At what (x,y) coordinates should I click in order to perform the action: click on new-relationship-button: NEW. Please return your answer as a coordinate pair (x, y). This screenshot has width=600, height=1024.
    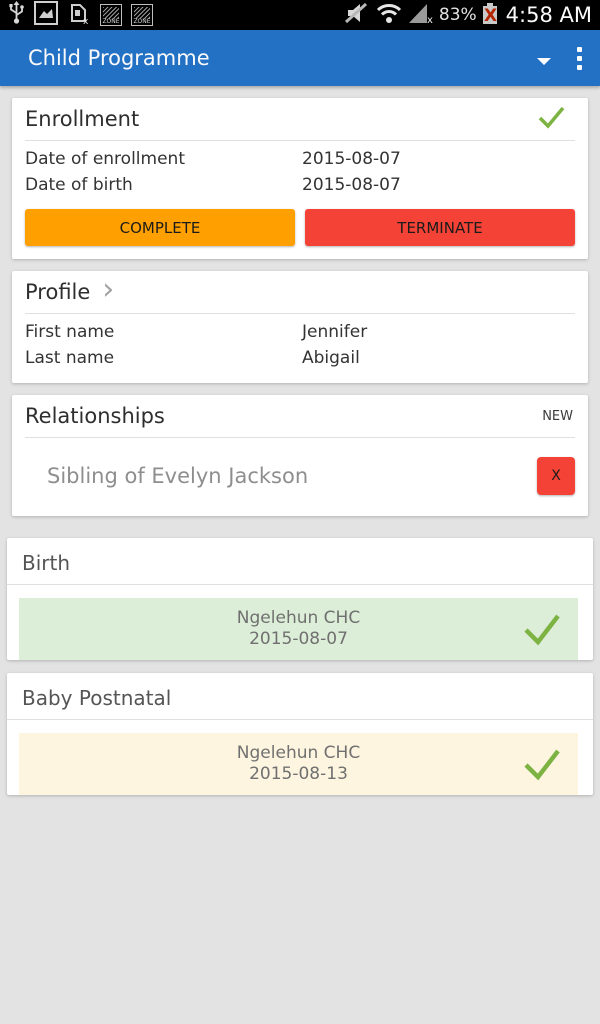
    Looking at the image, I should click on (557, 416).